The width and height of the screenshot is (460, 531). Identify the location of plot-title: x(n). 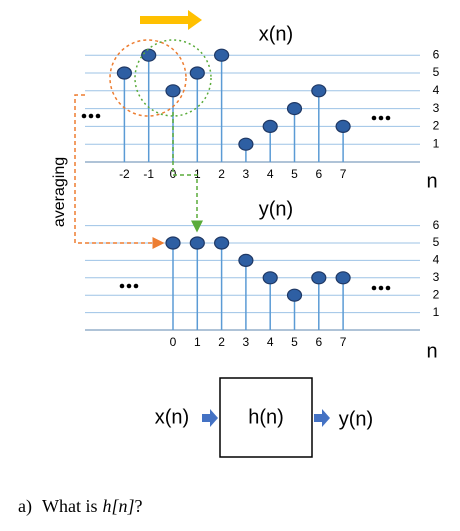
(276, 34).